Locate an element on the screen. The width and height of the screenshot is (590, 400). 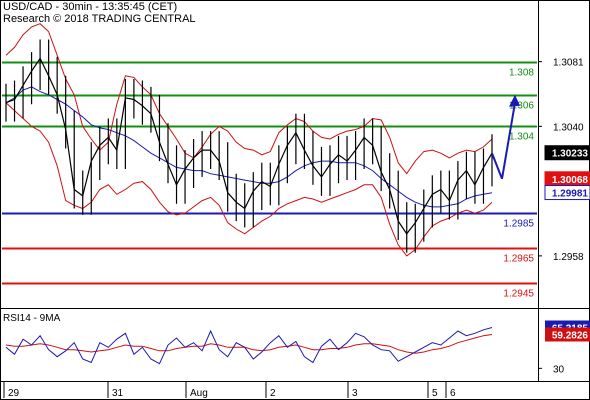
price-axis-label: 1.3081 is located at coordinates (568, 63).